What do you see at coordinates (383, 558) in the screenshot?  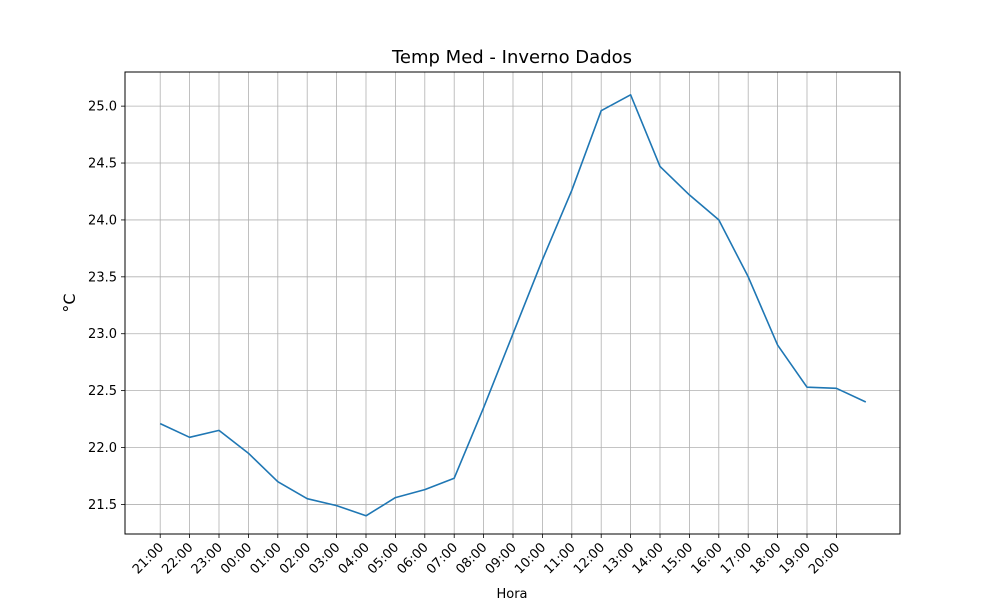 I see `x-tick-label: 05:00` at bounding box center [383, 558].